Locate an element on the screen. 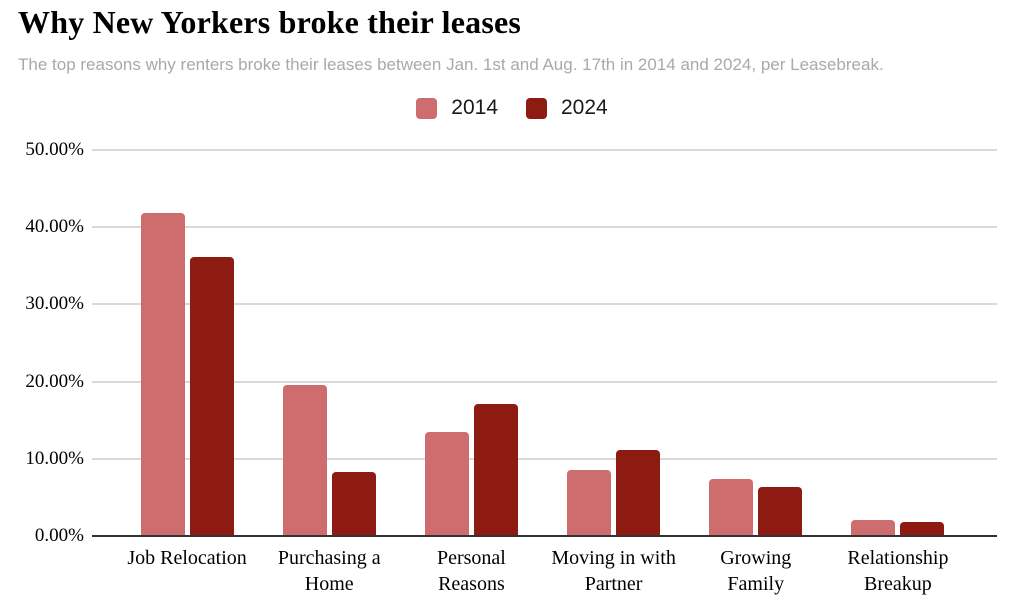 The width and height of the screenshot is (1024, 615). x-label-column: Growing Family is located at coordinates (756, 571).